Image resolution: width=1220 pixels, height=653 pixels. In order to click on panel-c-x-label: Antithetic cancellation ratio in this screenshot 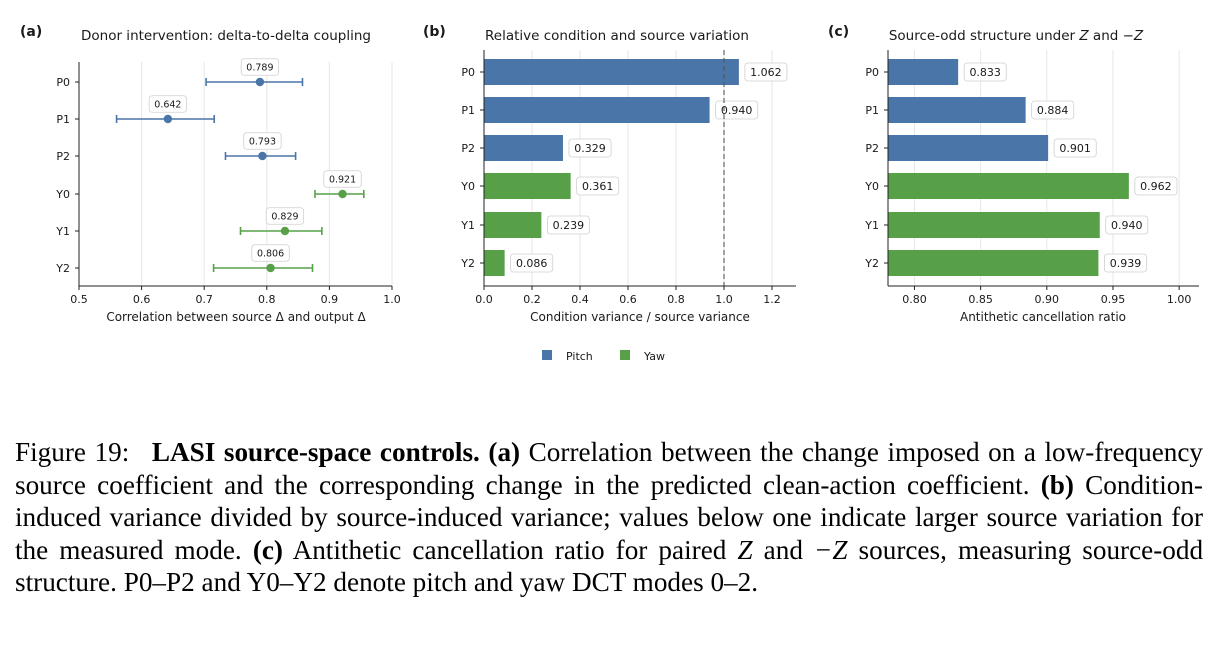, I will do `click(1043, 317)`.